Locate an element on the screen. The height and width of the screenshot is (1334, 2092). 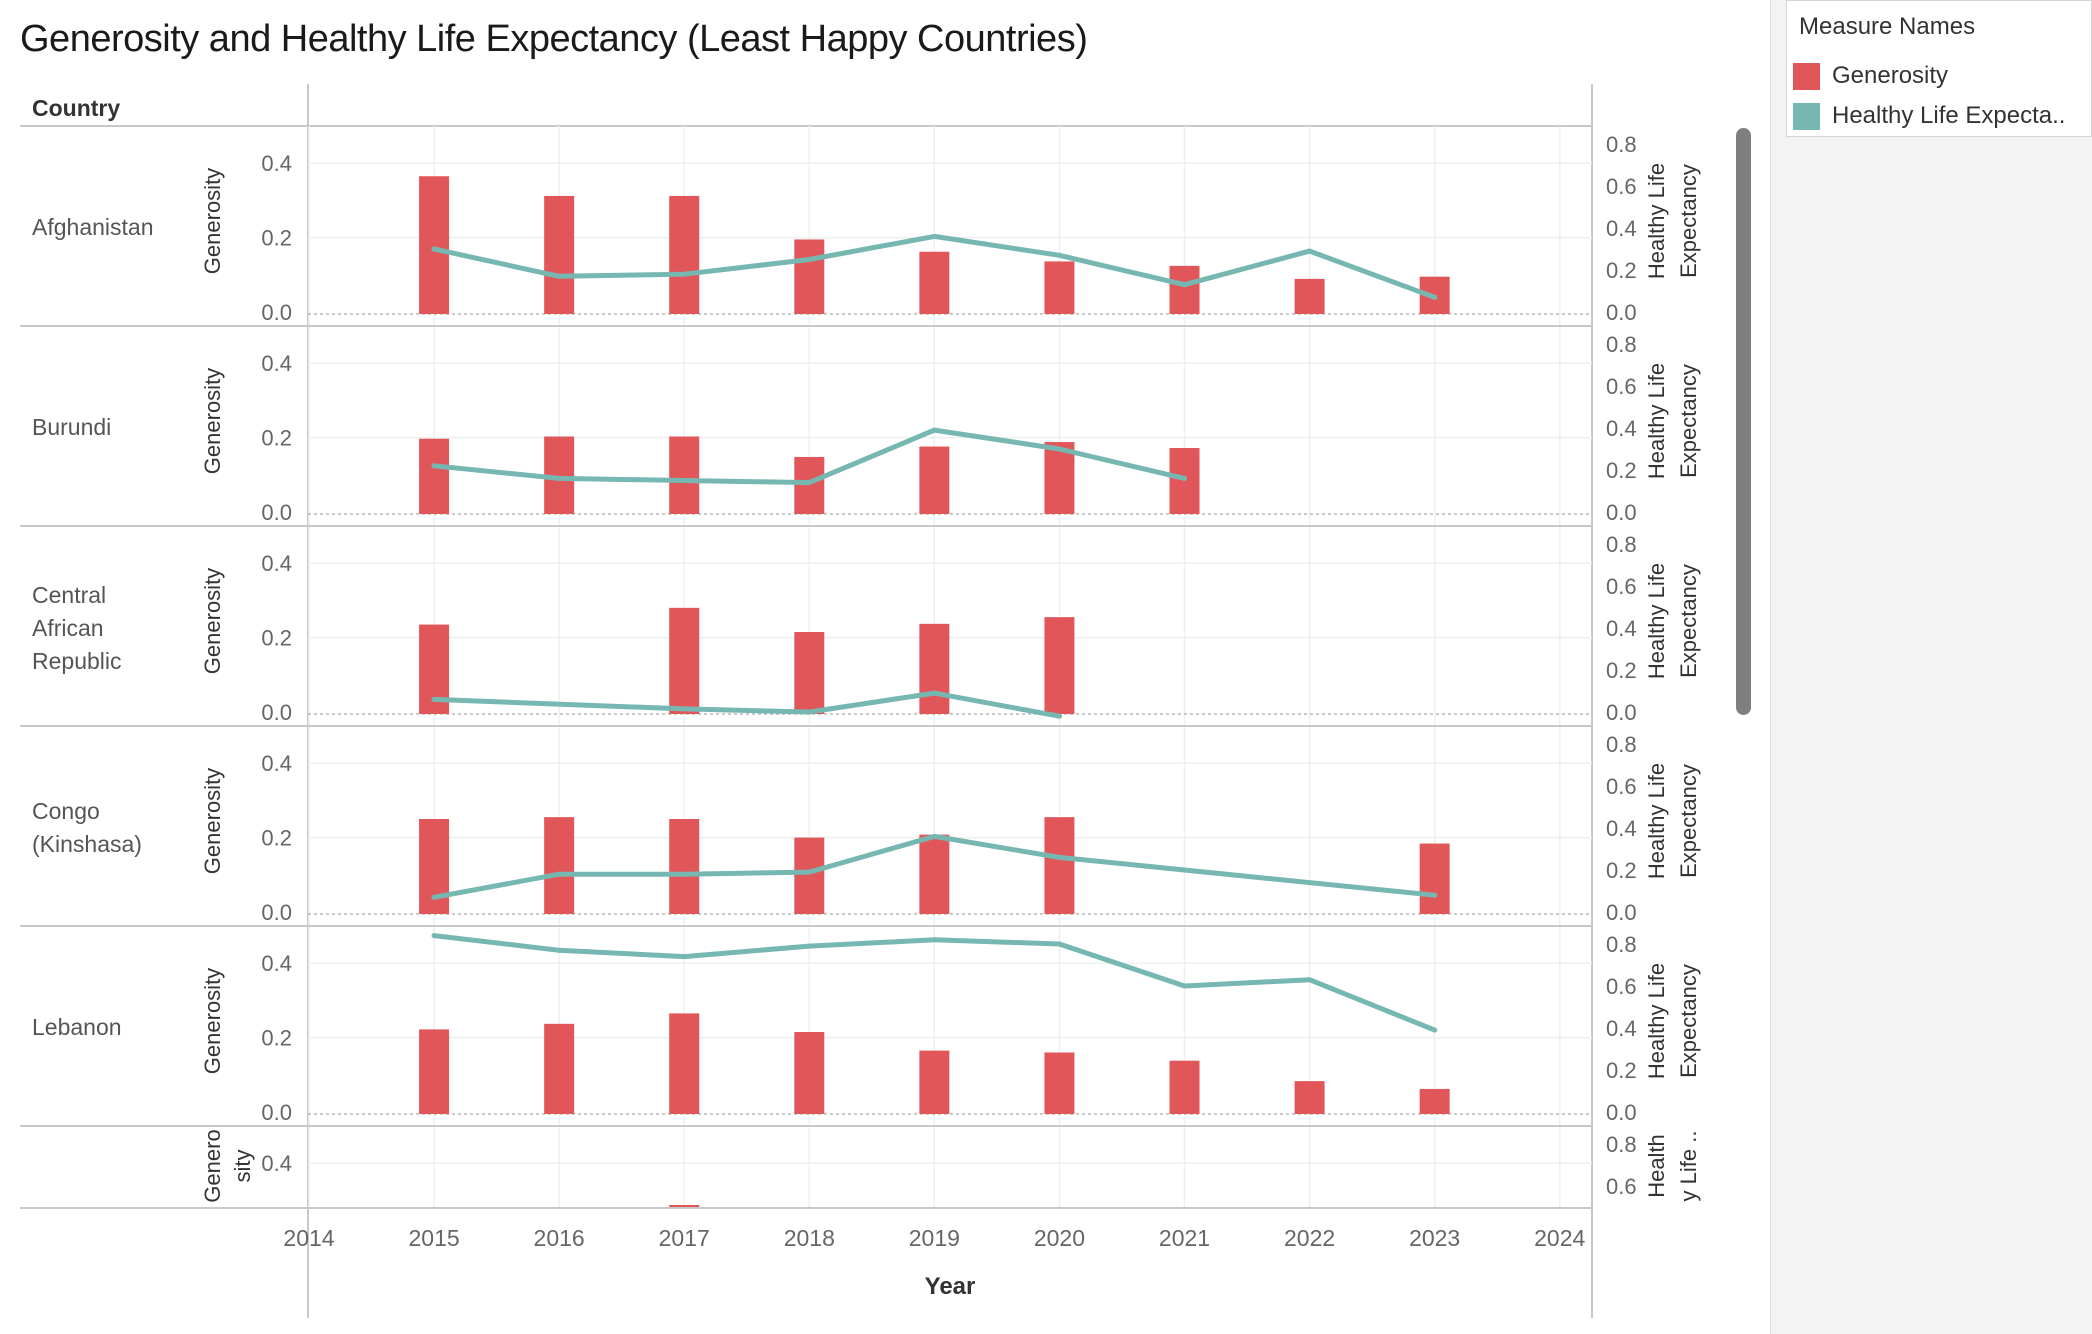
country-label: Republic is located at coordinates (77, 661).